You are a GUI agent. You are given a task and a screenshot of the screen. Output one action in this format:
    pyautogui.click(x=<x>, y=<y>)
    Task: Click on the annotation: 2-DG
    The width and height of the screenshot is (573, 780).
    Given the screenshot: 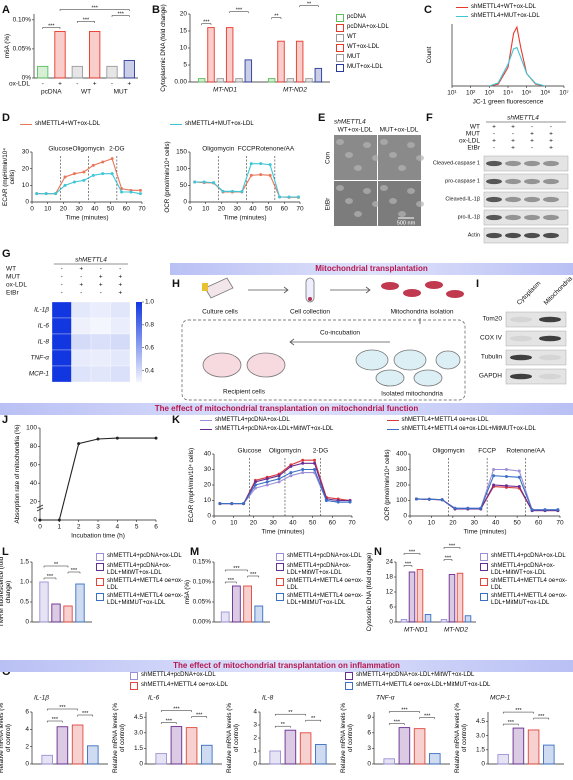 What is the action you would take?
    pyautogui.click(x=321, y=451)
    